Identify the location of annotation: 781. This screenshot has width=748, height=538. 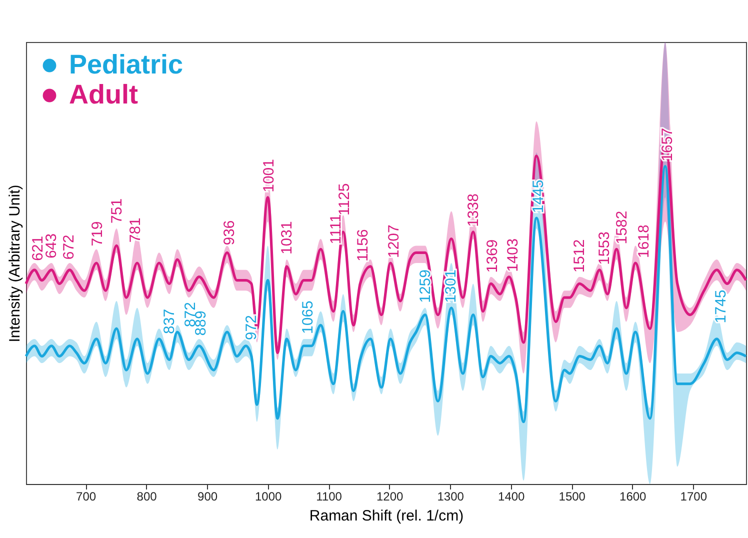
(135, 230).